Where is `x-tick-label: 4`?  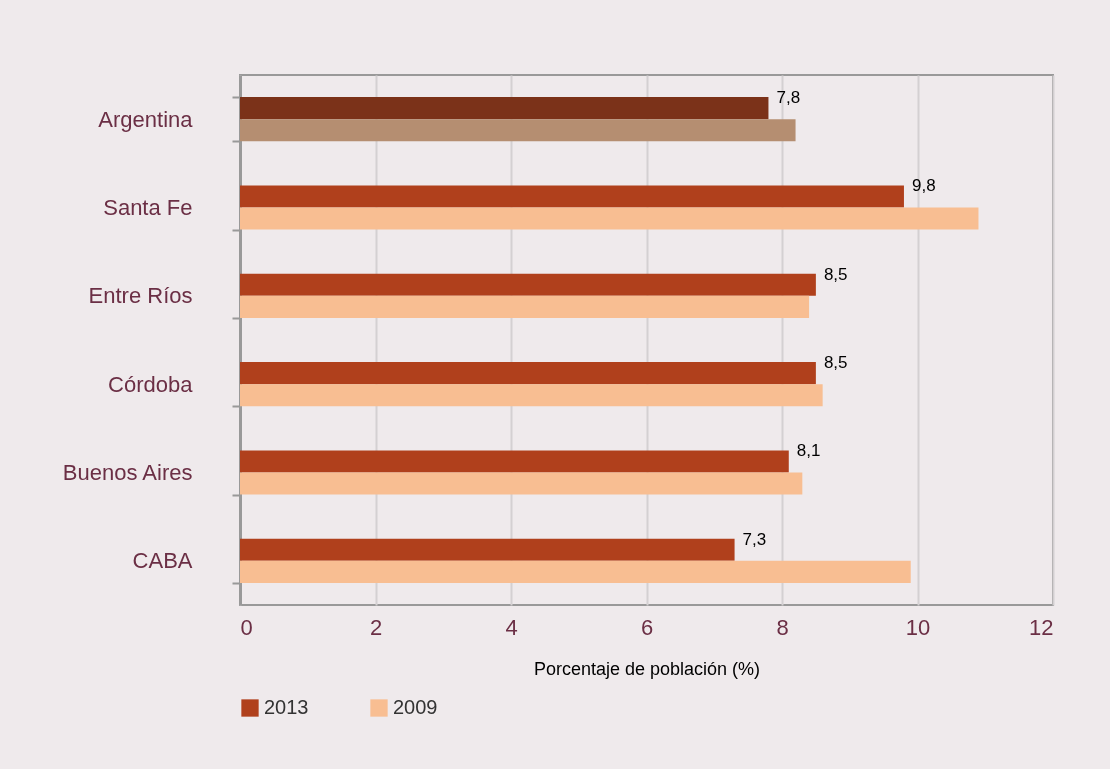 x-tick-label: 4 is located at coordinates (511, 627).